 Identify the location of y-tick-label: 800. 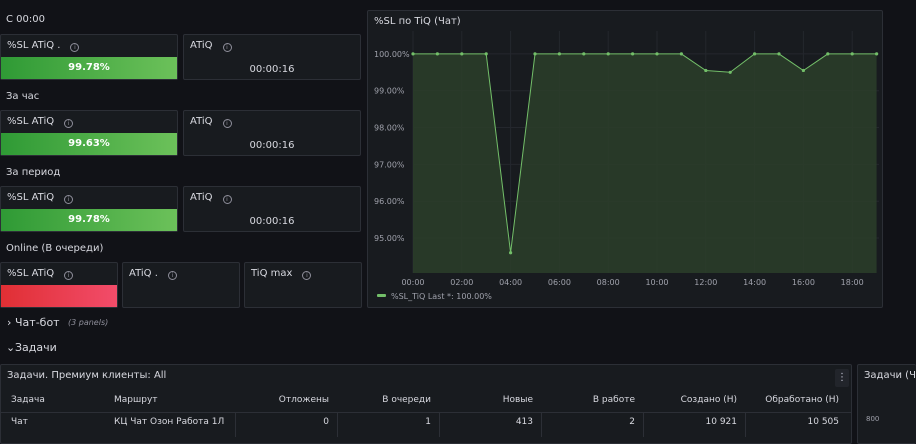
(873, 419).